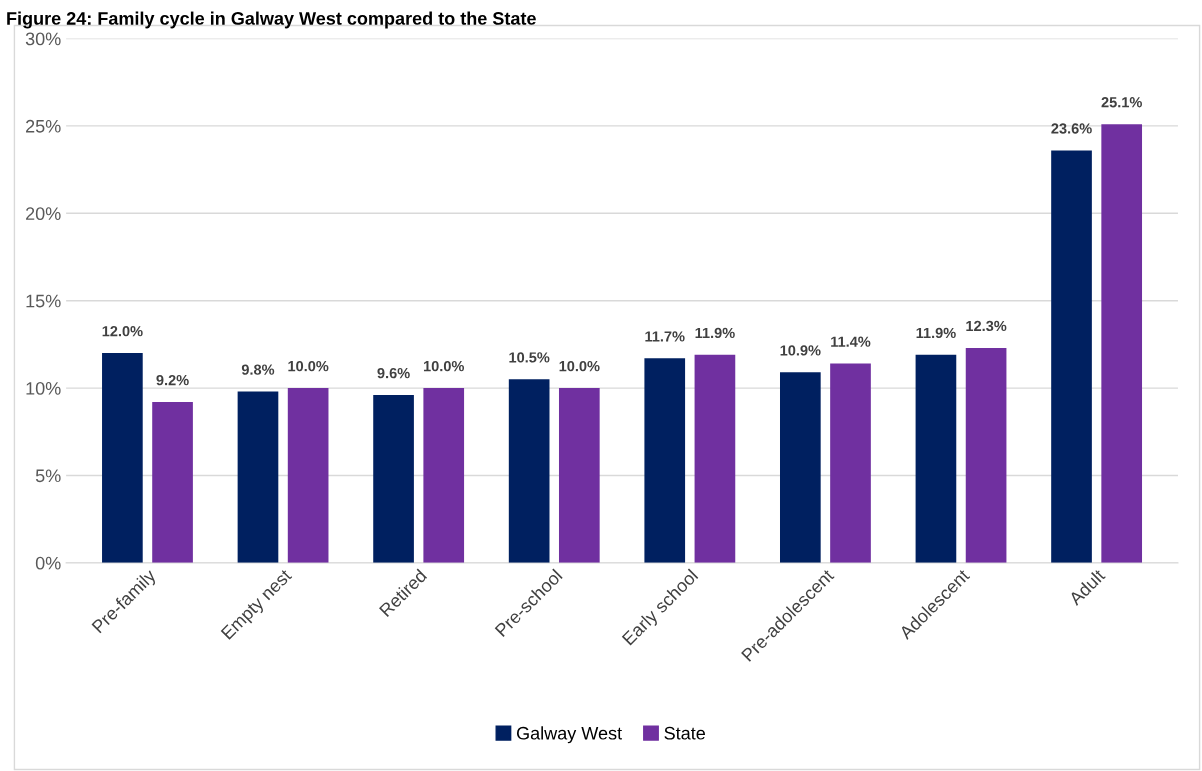 The width and height of the screenshot is (1202, 771). Describe the element at coordinates (43, 39) in the screenshot. I see `y-tick-label: 30%` at that location.